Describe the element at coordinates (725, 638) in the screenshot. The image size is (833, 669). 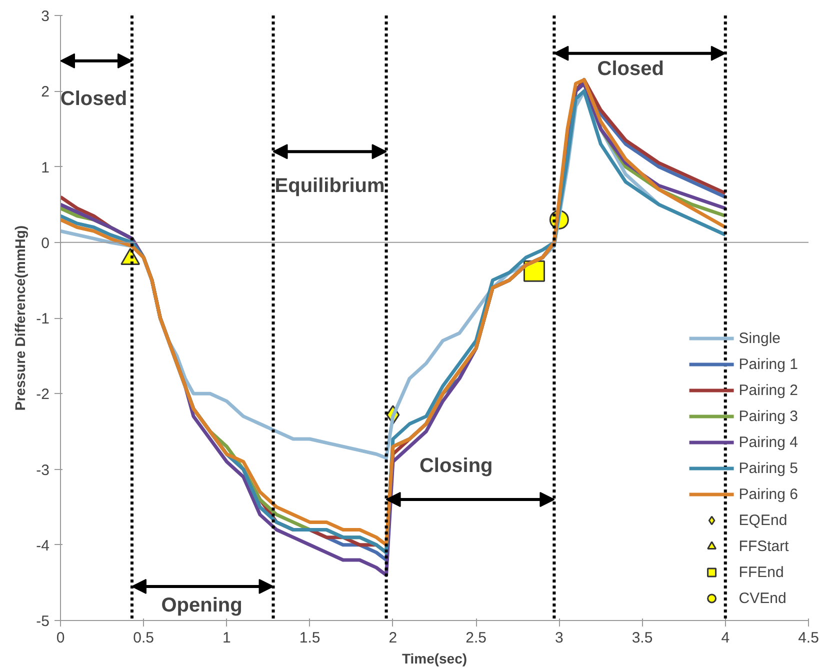
I see `x-tick-label: 4` at that location.